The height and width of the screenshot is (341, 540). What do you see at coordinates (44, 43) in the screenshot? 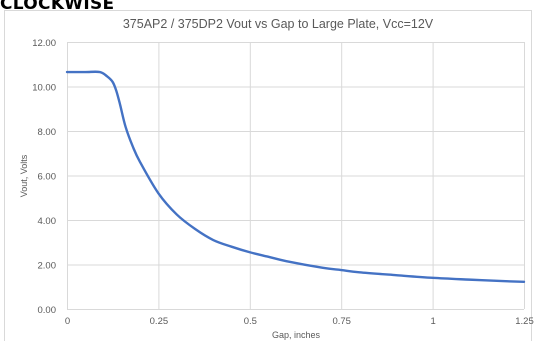
I see `y-tick-label: 12.00` at bounding box center [44, 43].